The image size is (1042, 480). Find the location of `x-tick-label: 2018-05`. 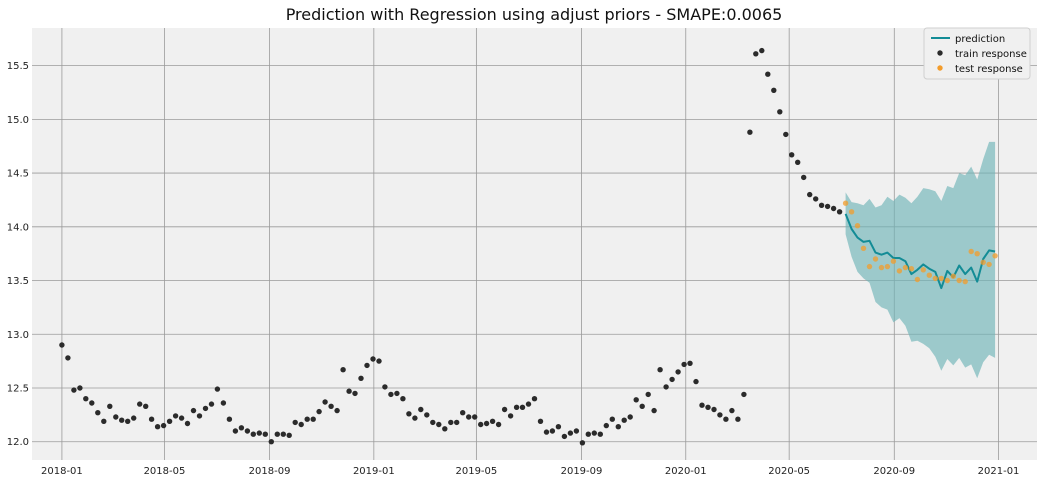

x-tick-label: 2018-05 is located at coordinates (165, 471).